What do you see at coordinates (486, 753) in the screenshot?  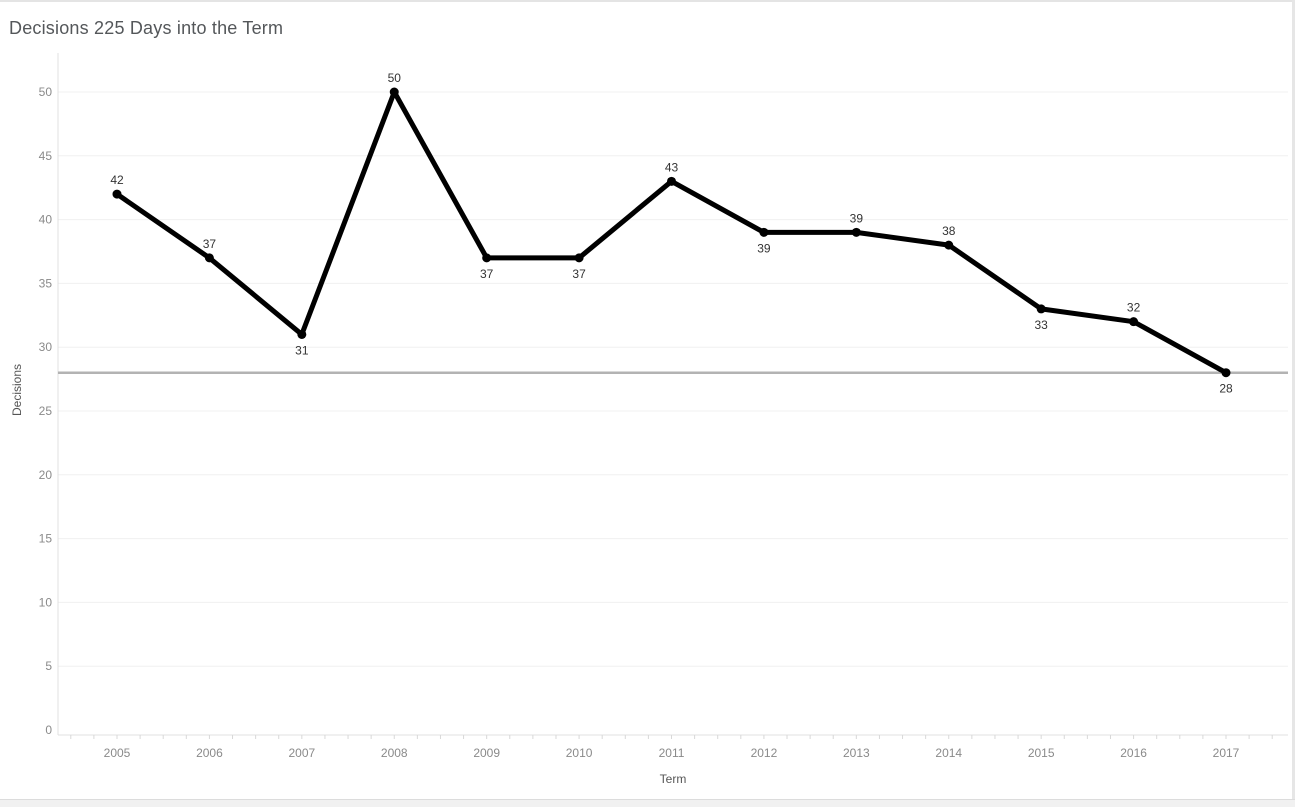 I see `x-tick-label: 2009` at bounding box center [486, 753].